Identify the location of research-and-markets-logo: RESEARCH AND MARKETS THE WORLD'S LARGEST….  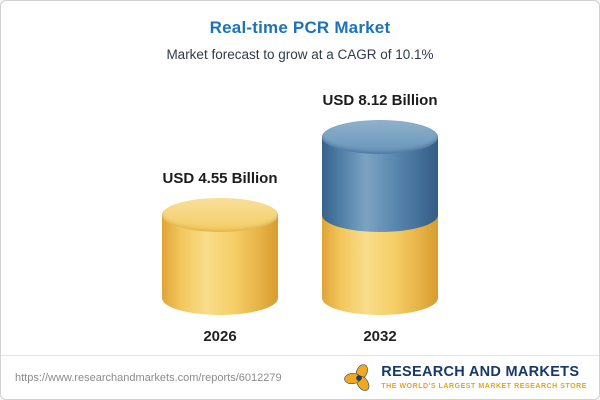
(465, 378).